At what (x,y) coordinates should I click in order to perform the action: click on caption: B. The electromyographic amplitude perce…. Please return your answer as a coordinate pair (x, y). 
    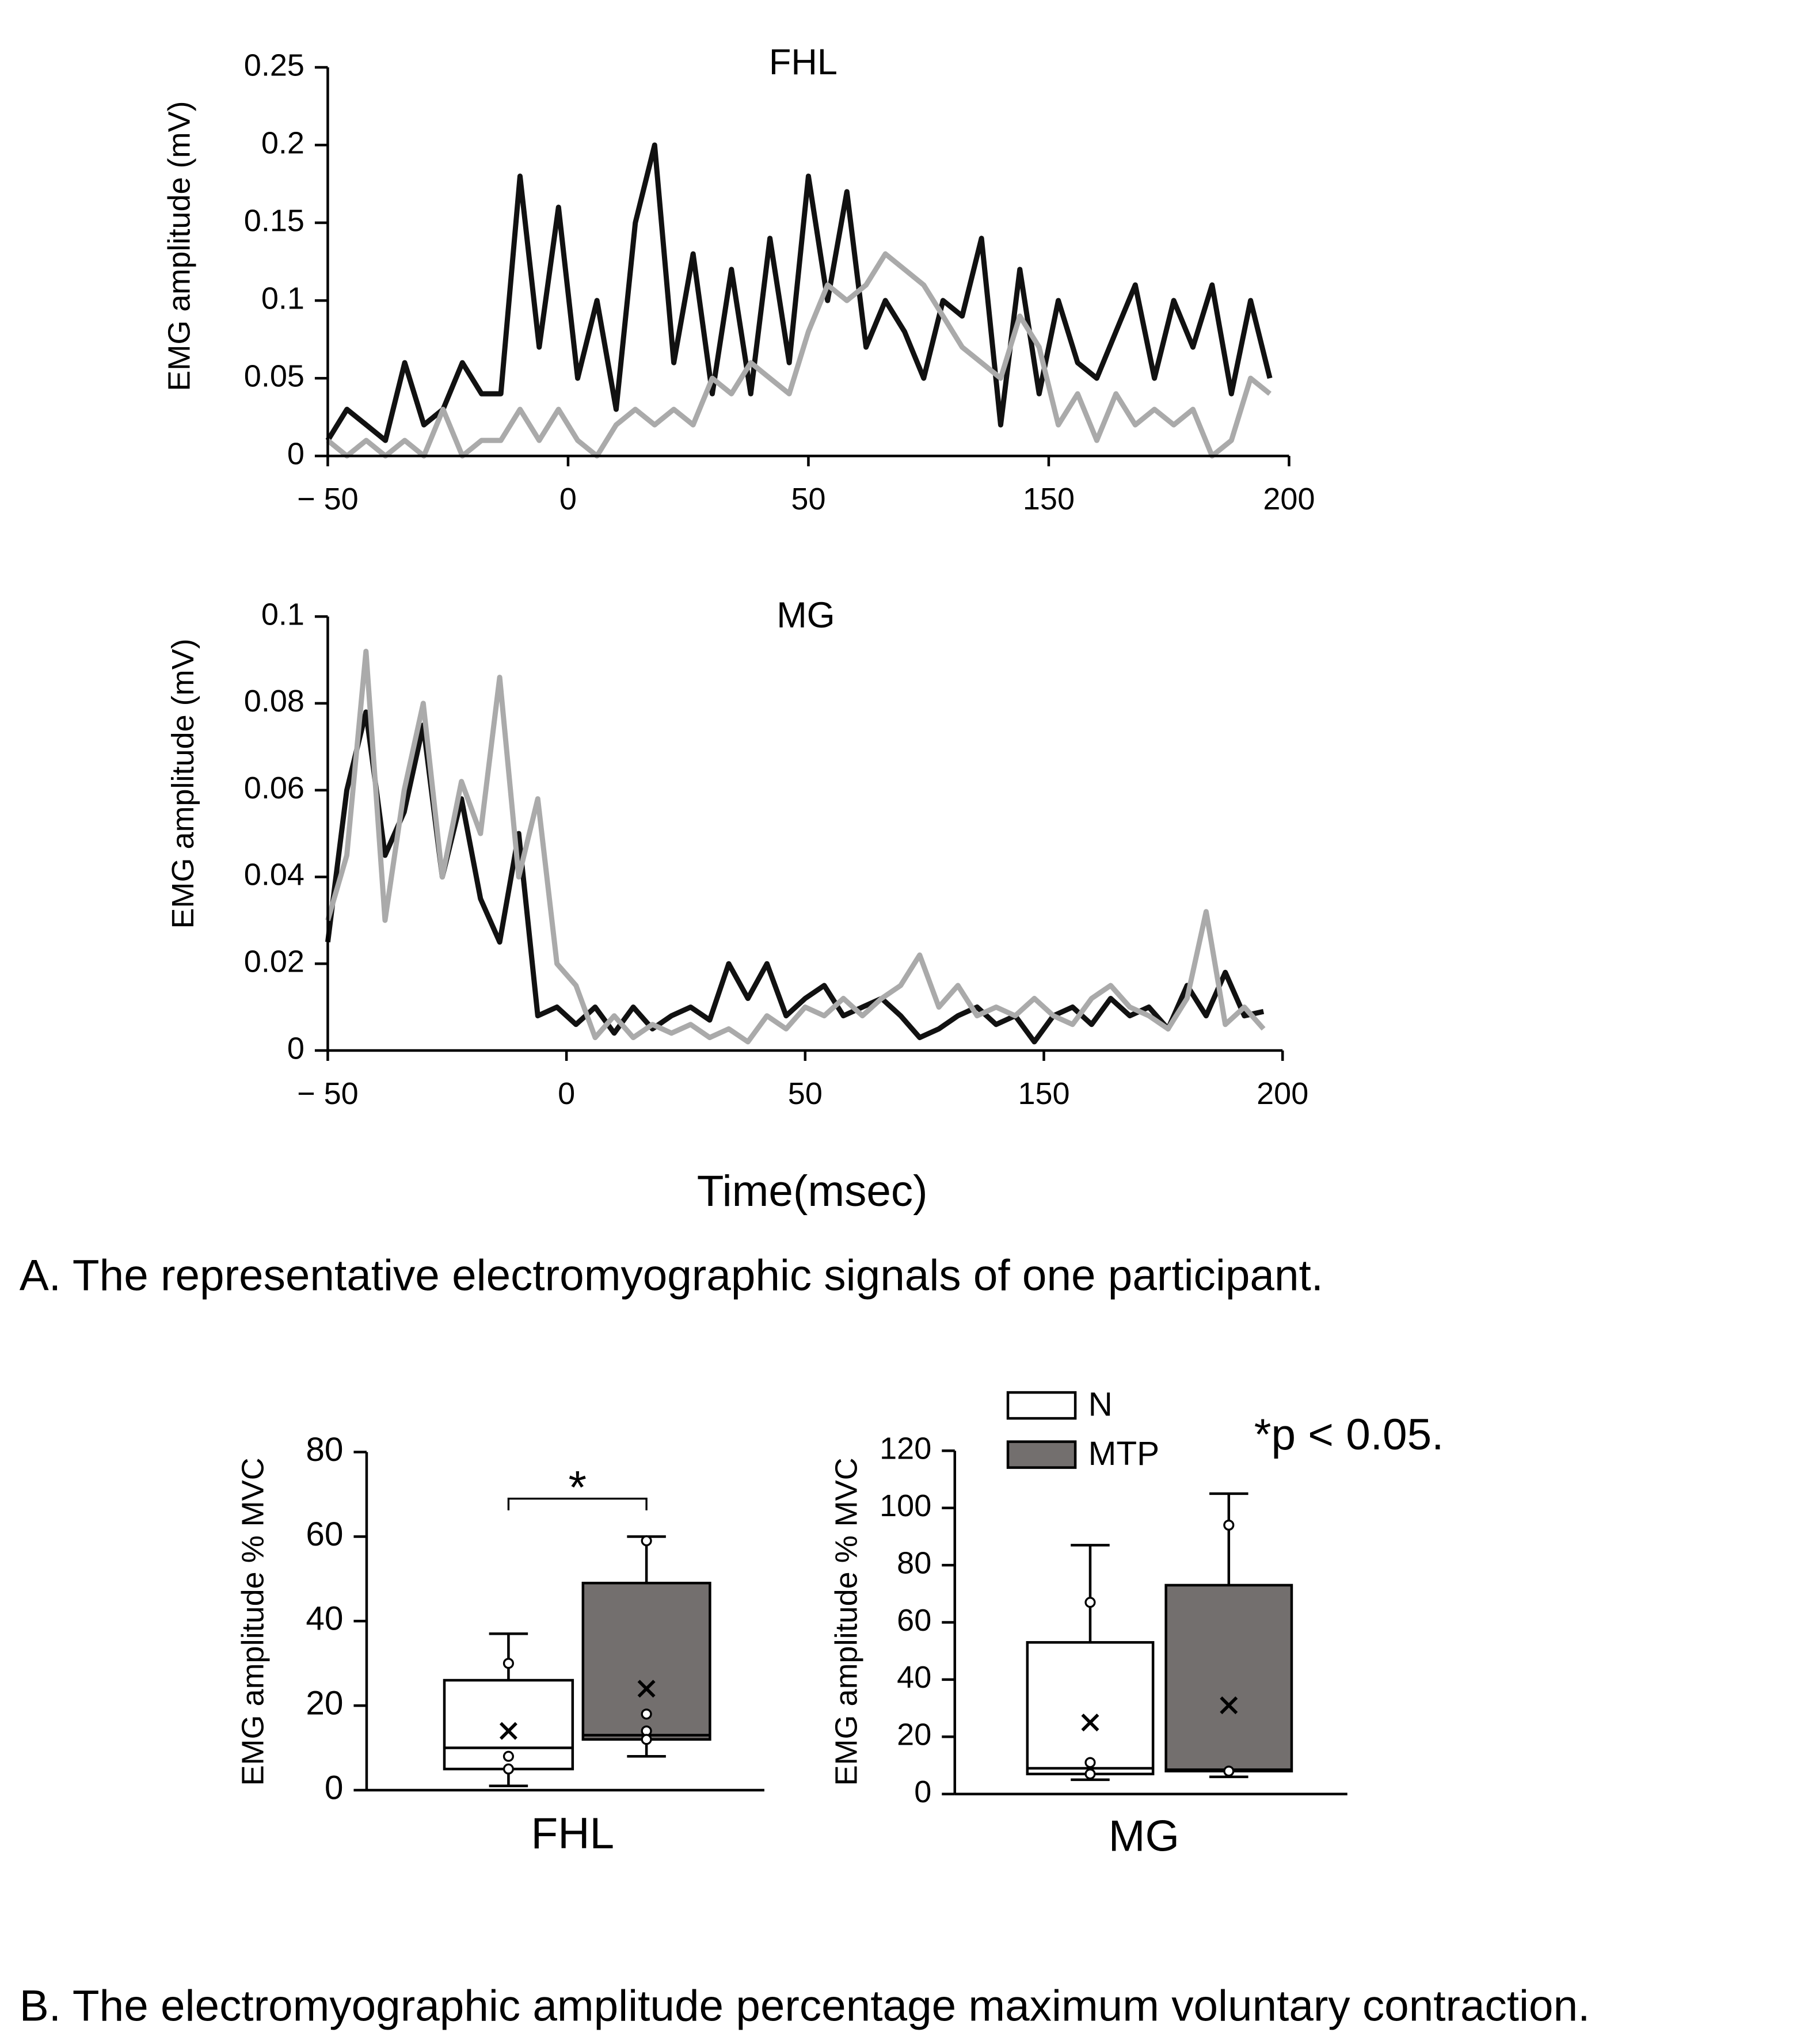
    Looking at the image, I should click on (805, 2005).